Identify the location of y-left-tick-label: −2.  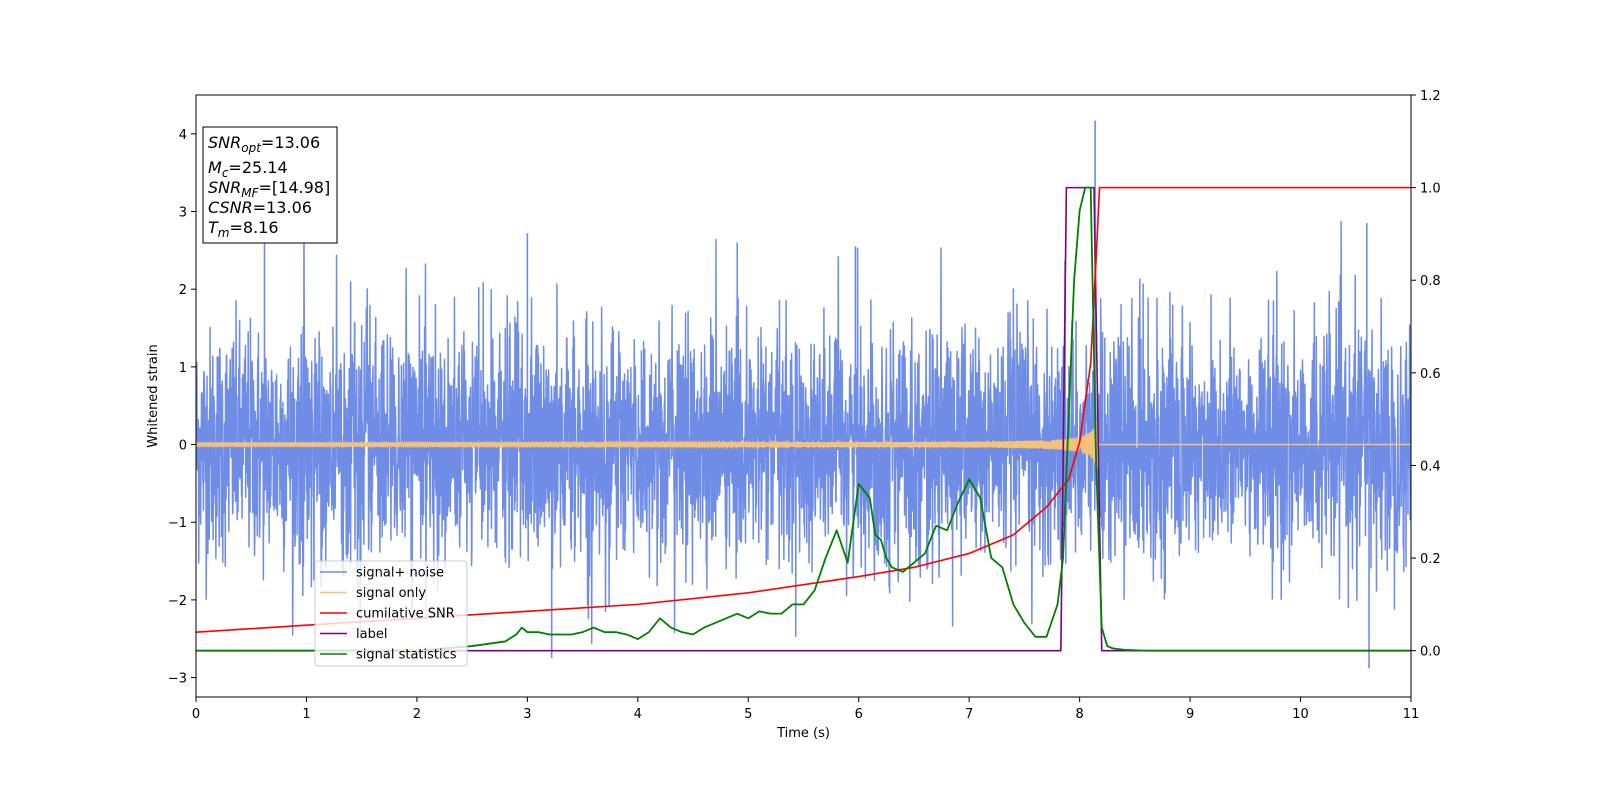
(177, 601).